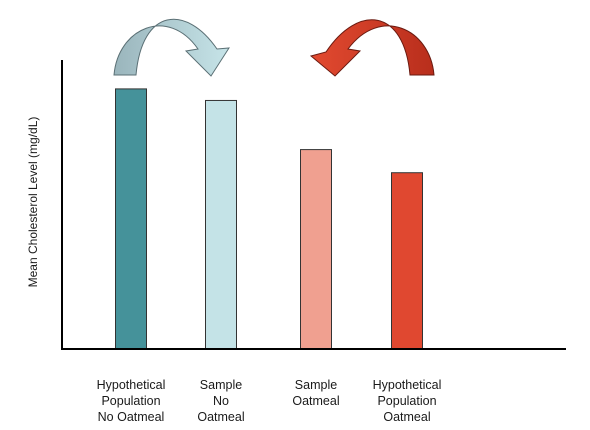 The width and height of the screenshot is (590, 430). What do you see at coordinates (33, 202) in the screenshot?
I see `y-axis-title: Mean Cholesterol Level (mg/dL)` at bounding box center [33, 202].